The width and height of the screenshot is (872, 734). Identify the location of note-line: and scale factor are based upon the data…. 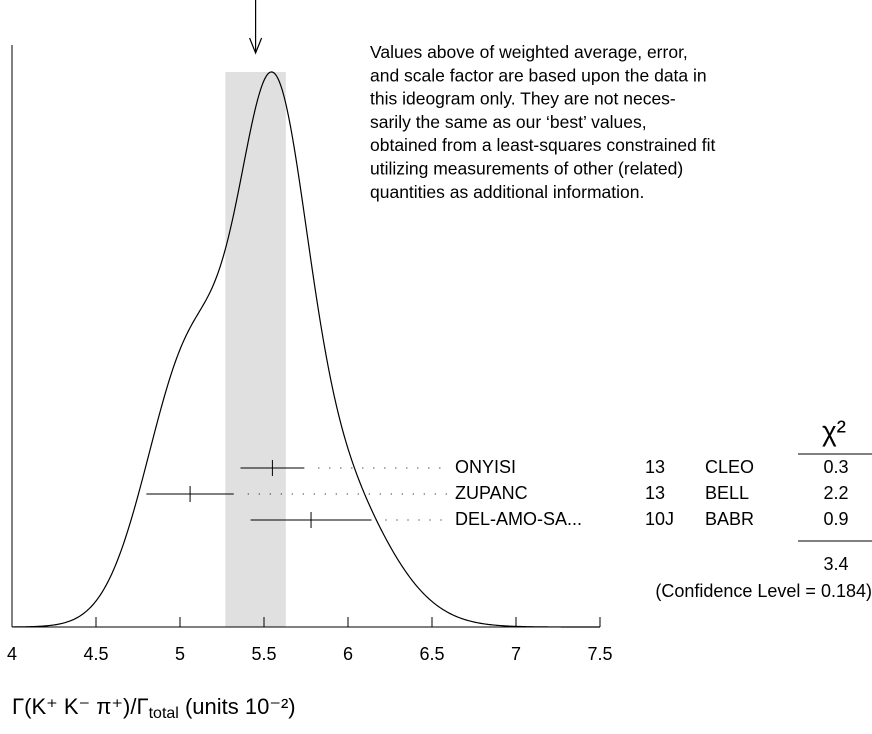
(538, 75).